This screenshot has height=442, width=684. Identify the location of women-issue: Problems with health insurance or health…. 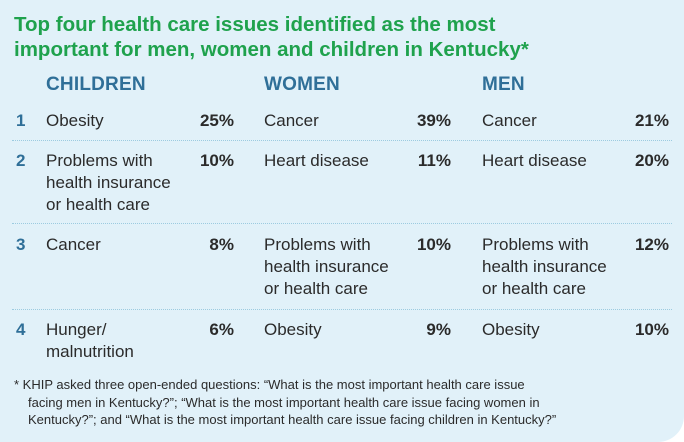
(326, 267).